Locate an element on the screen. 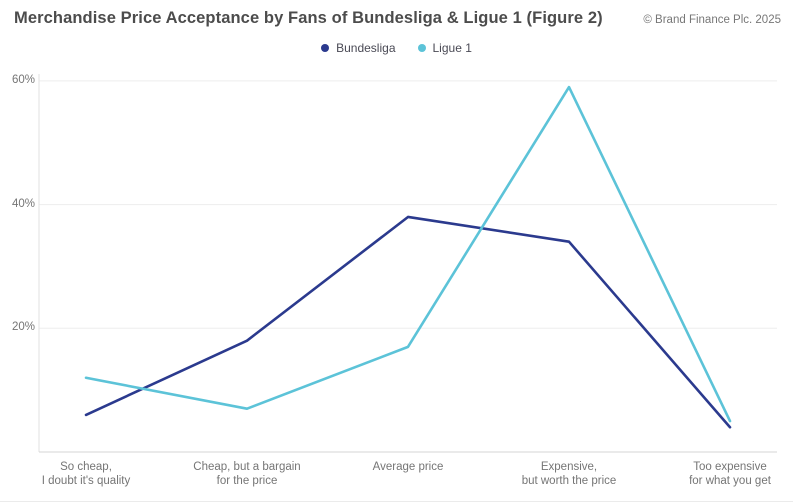 The image size is (793, 502). x-tick-label-4: Expensive, but worth the price is located at coordinates (569, 474).